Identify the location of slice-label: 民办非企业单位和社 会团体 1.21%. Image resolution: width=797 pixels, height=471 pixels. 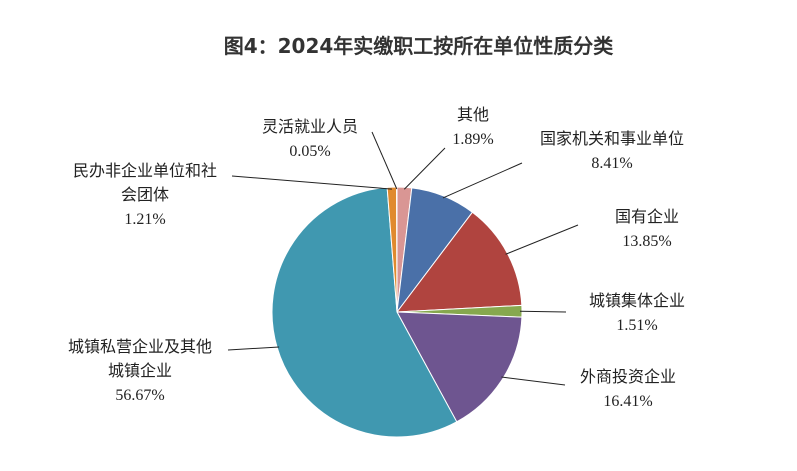
(145, 196).